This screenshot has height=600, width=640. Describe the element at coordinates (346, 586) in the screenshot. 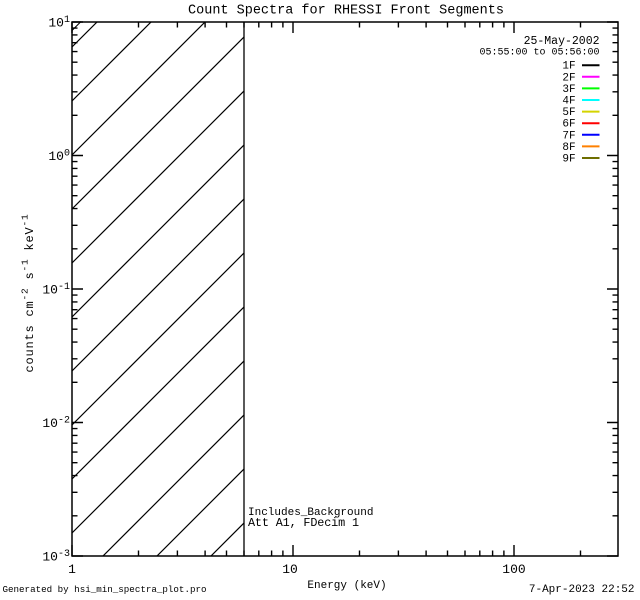

I see `svg-text: Energy (keV)` at that location.